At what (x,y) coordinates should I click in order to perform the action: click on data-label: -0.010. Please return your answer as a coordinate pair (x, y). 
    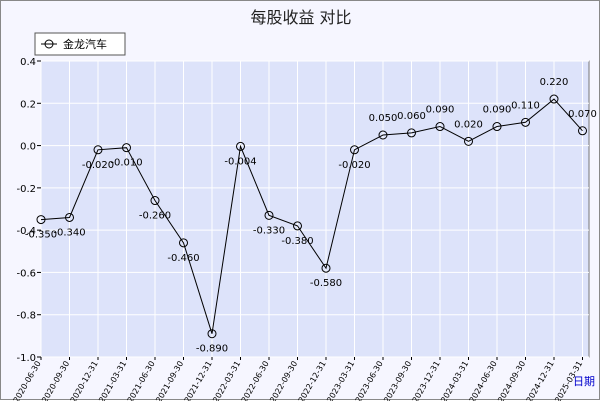
    Looking at the image, I should click on (126, 163).